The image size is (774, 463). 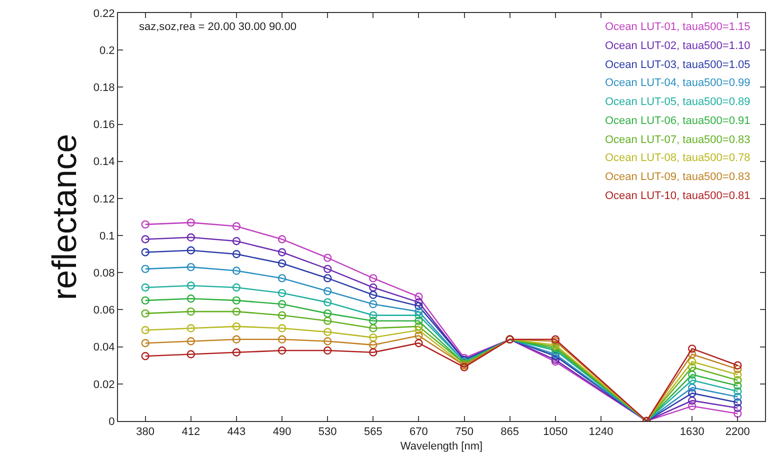 I want to click on y-axis-title: reflectance, so click(x=65, y=217).